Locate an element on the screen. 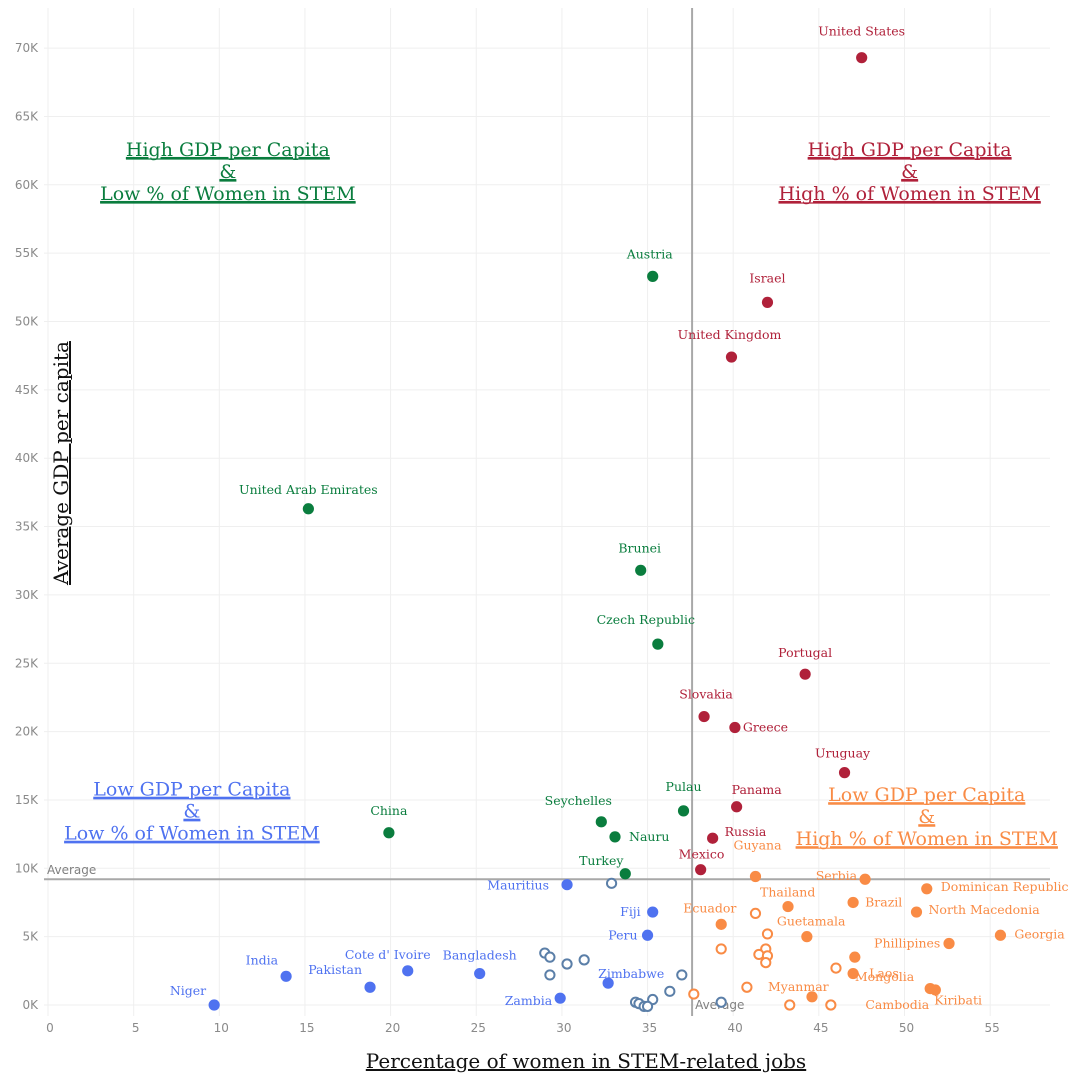 The width and height of the screenshot is (1080, 1080). point-brunei is located at coordinates (641, 570).